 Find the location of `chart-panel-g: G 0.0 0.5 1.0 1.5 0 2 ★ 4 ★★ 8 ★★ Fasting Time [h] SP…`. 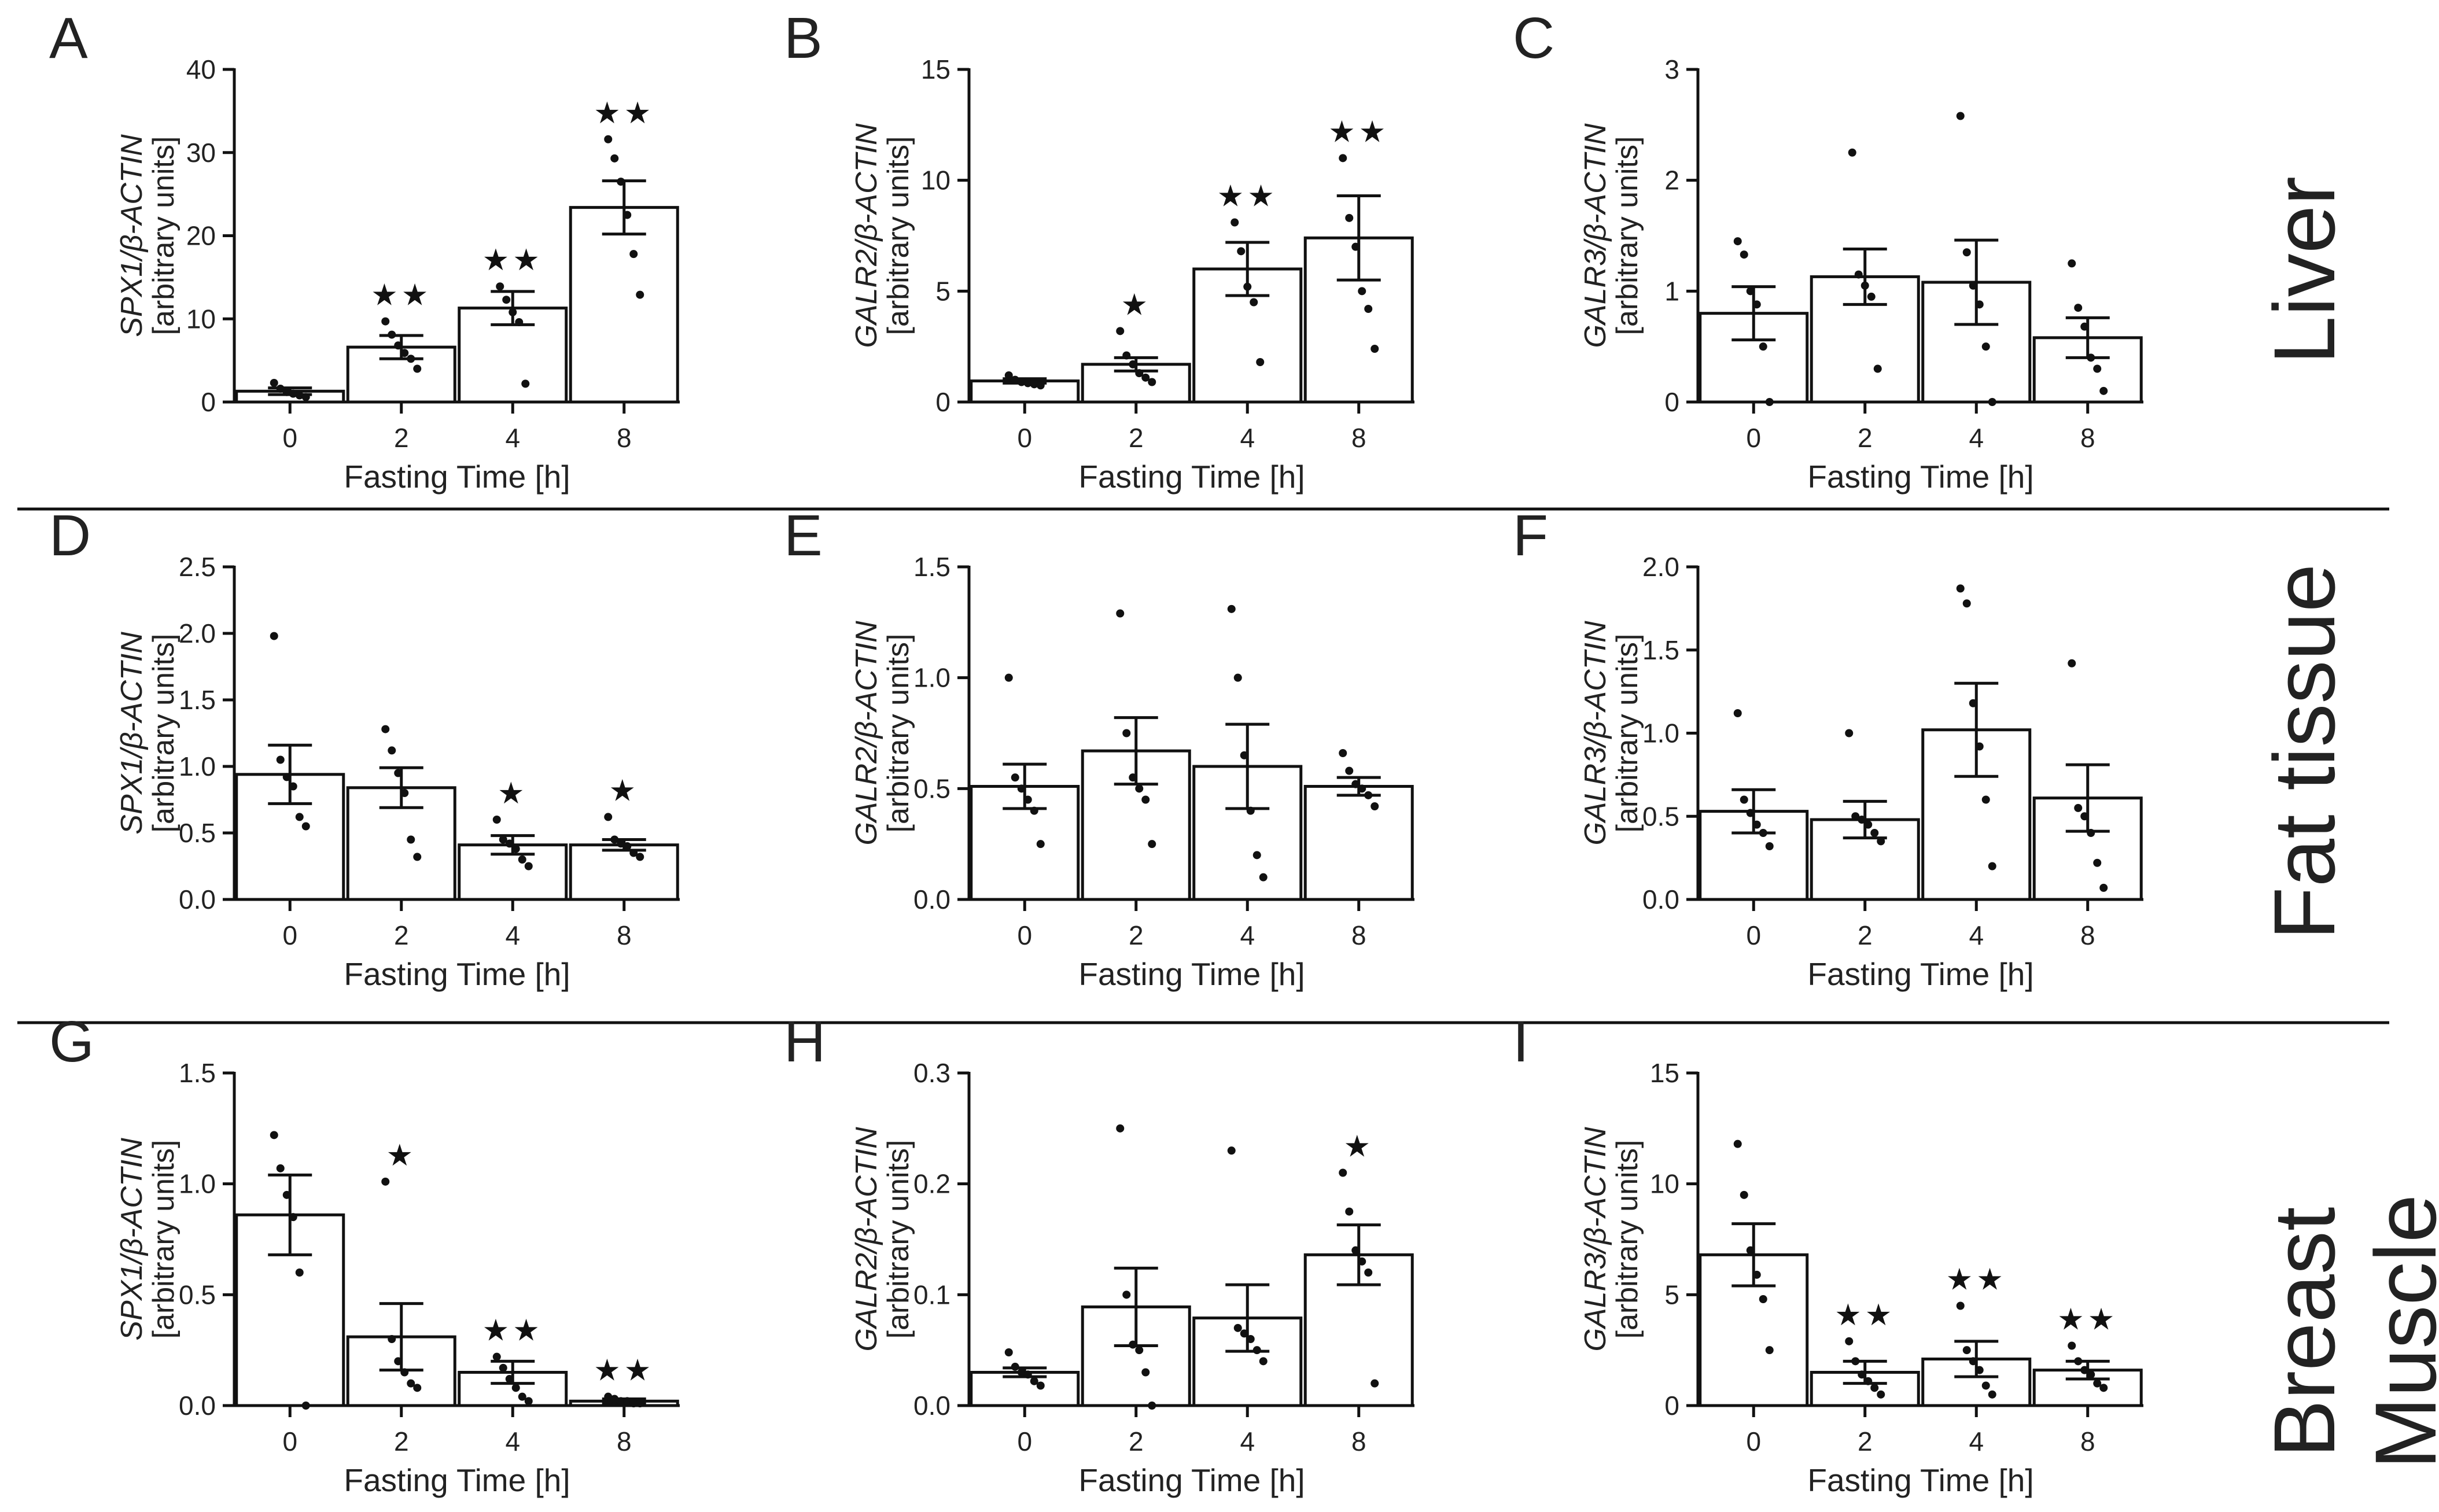

chart-panel-g: G 0.0 0.5 1.0 1.5 0 2 ★ 4 ★★ 8 ★★ Fasting Time [h] SP… is located at coordinates (364, 1253).